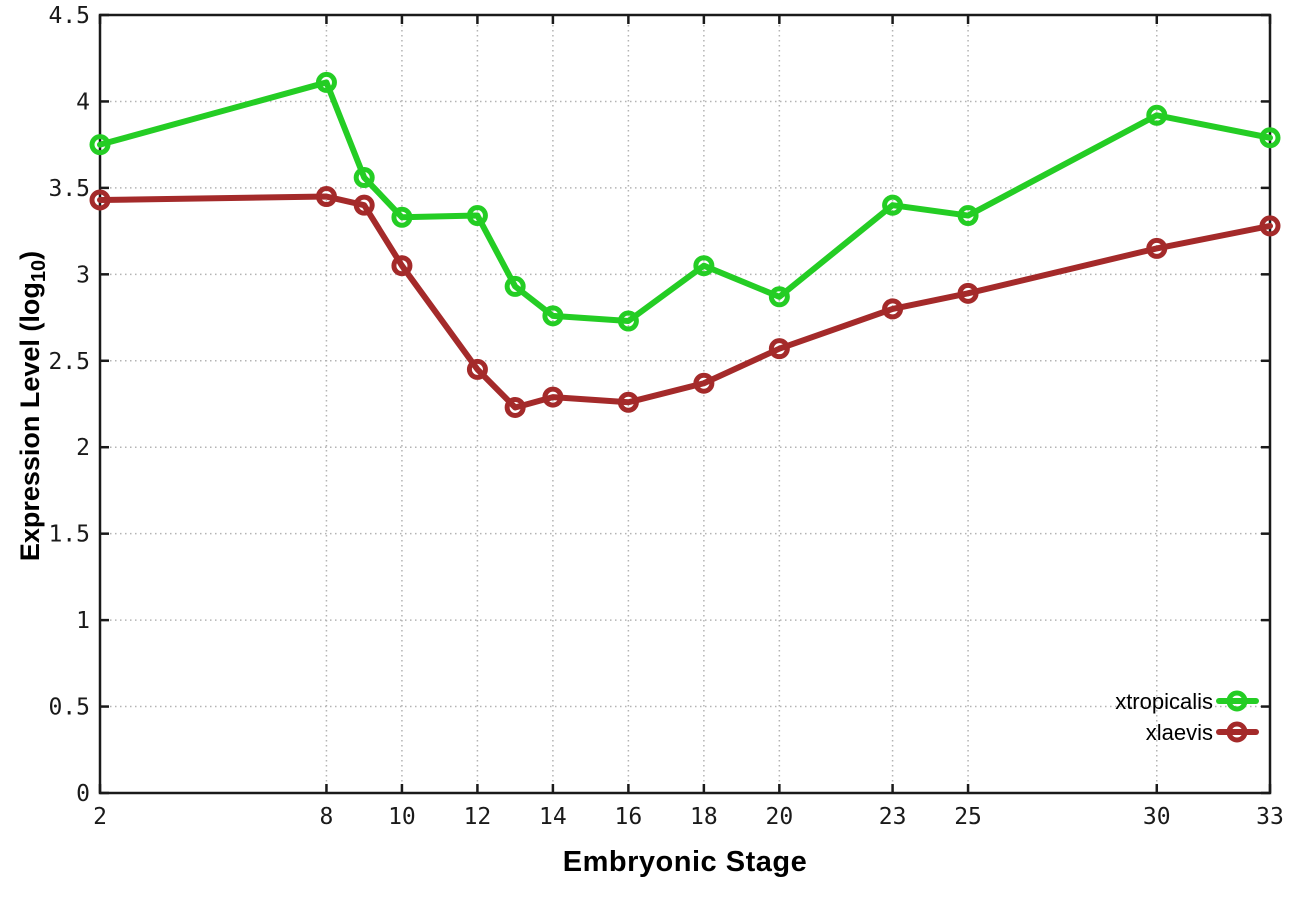  I want to click on legend-label-xlaevis: xlaevis, so click(1179, 732).